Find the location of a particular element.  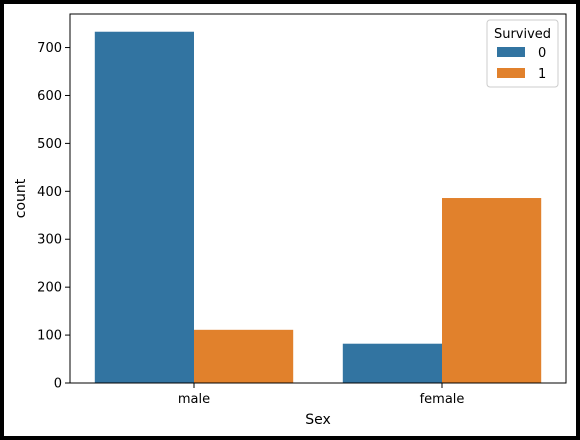

x-tick-label: female is located at coordinates (442, 399).